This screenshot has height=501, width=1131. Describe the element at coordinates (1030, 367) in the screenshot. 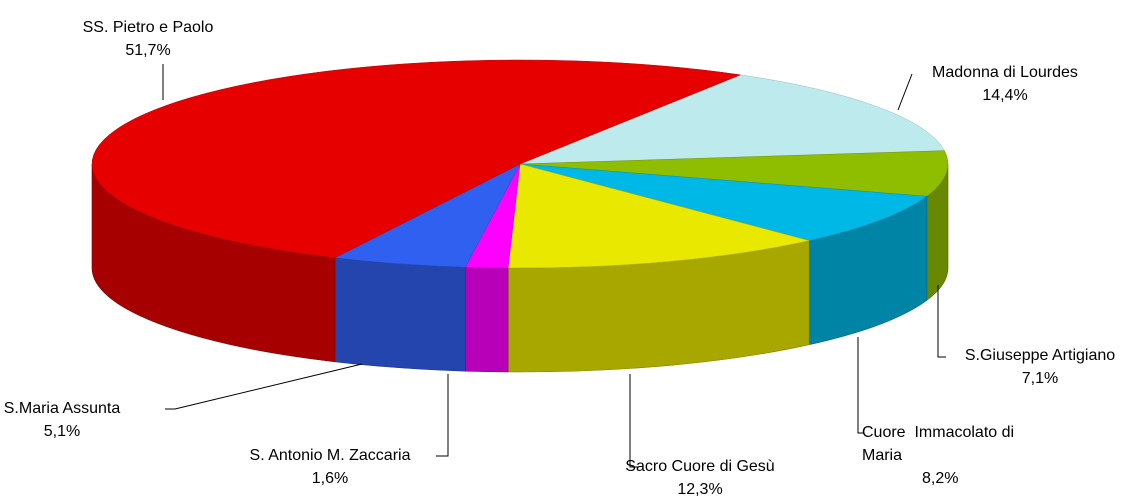

I see `slice-label: S.Giuseppe Artigiano 7,1%` at that location.